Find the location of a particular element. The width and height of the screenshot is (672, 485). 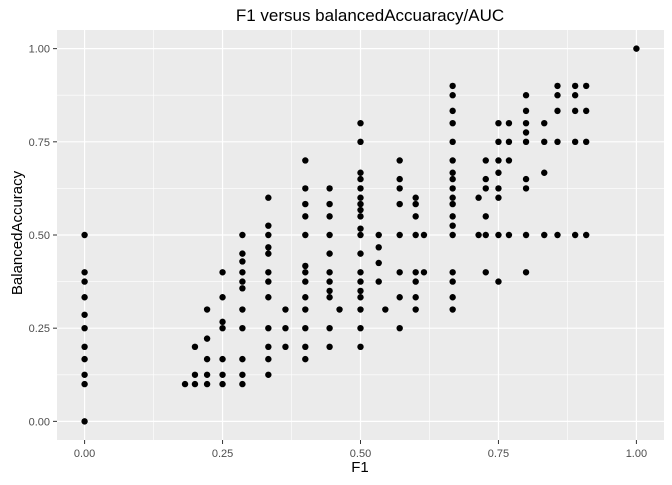

y-tick-label: 0.00 is located at coordinates (39, 422).